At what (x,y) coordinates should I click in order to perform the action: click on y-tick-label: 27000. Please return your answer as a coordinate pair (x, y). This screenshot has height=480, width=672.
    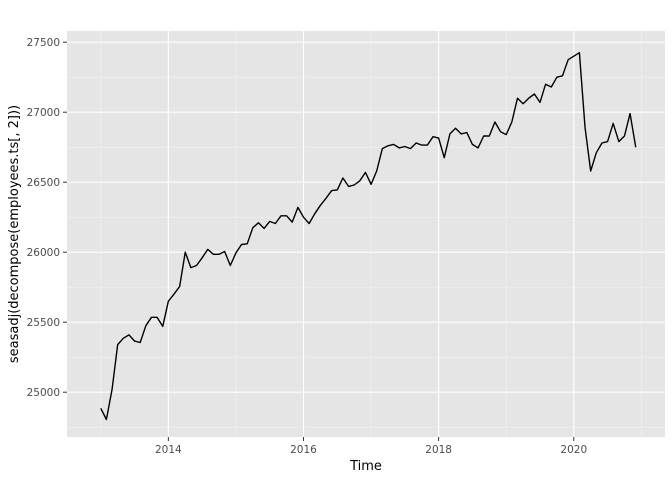
    Looking at the image, I should click on (43, 113).